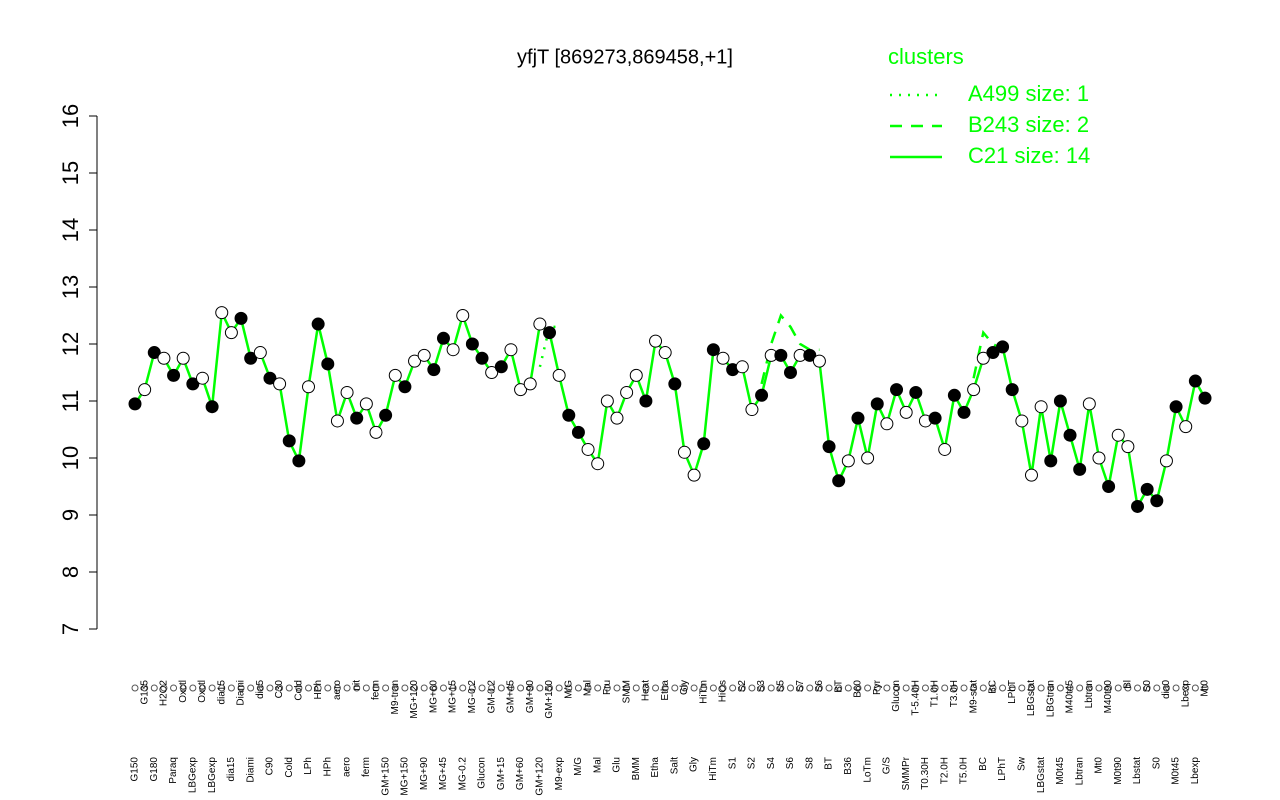 This screenshot has height=800, width=1280. Describe the element at coordinates (327, 766) in the screenshot. I see `x-tick-label: HPh` at that location.